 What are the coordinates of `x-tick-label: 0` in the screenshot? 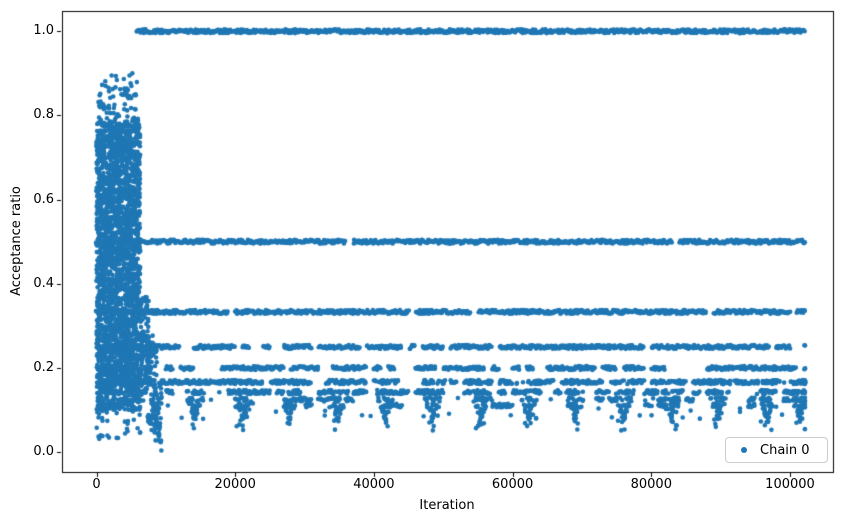 It's located at (96, 484).